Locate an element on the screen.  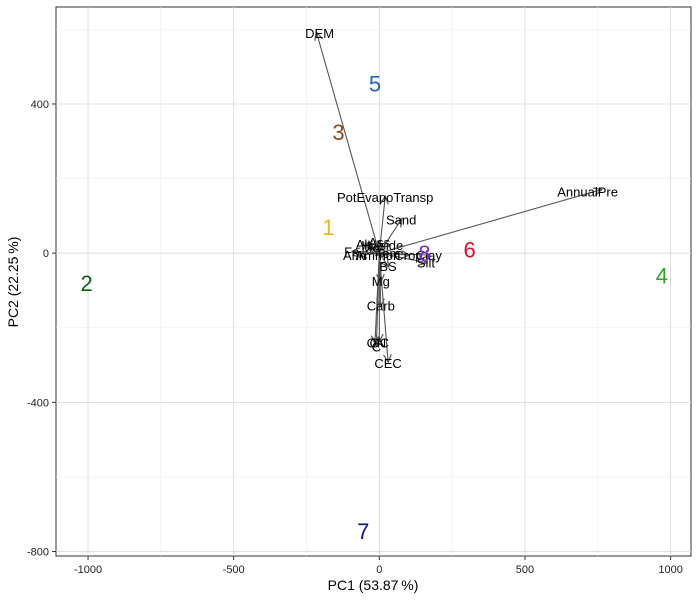
observation-label: 1 is located at coordinates (328, 227).